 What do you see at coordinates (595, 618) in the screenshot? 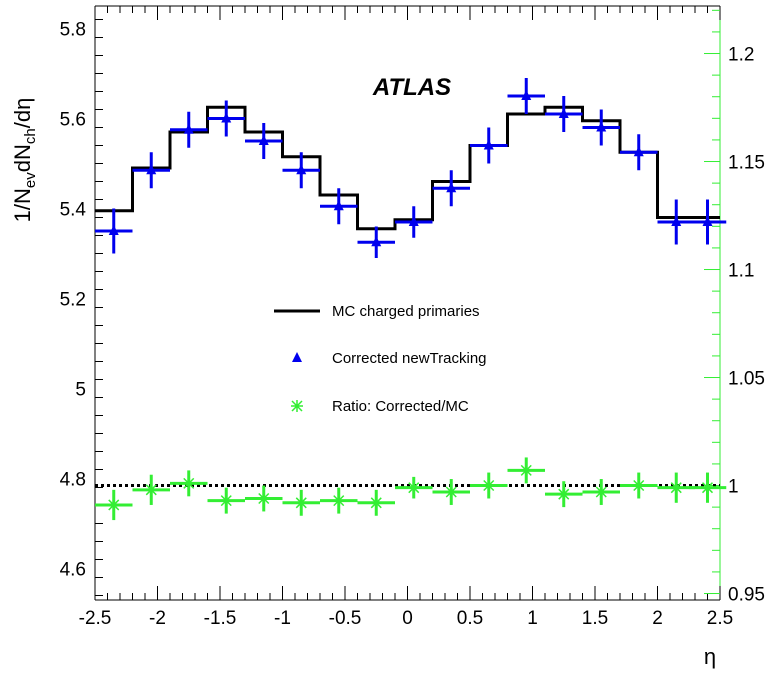
I see `x-tick-label: 1.5` at bounding box center [595, 618].